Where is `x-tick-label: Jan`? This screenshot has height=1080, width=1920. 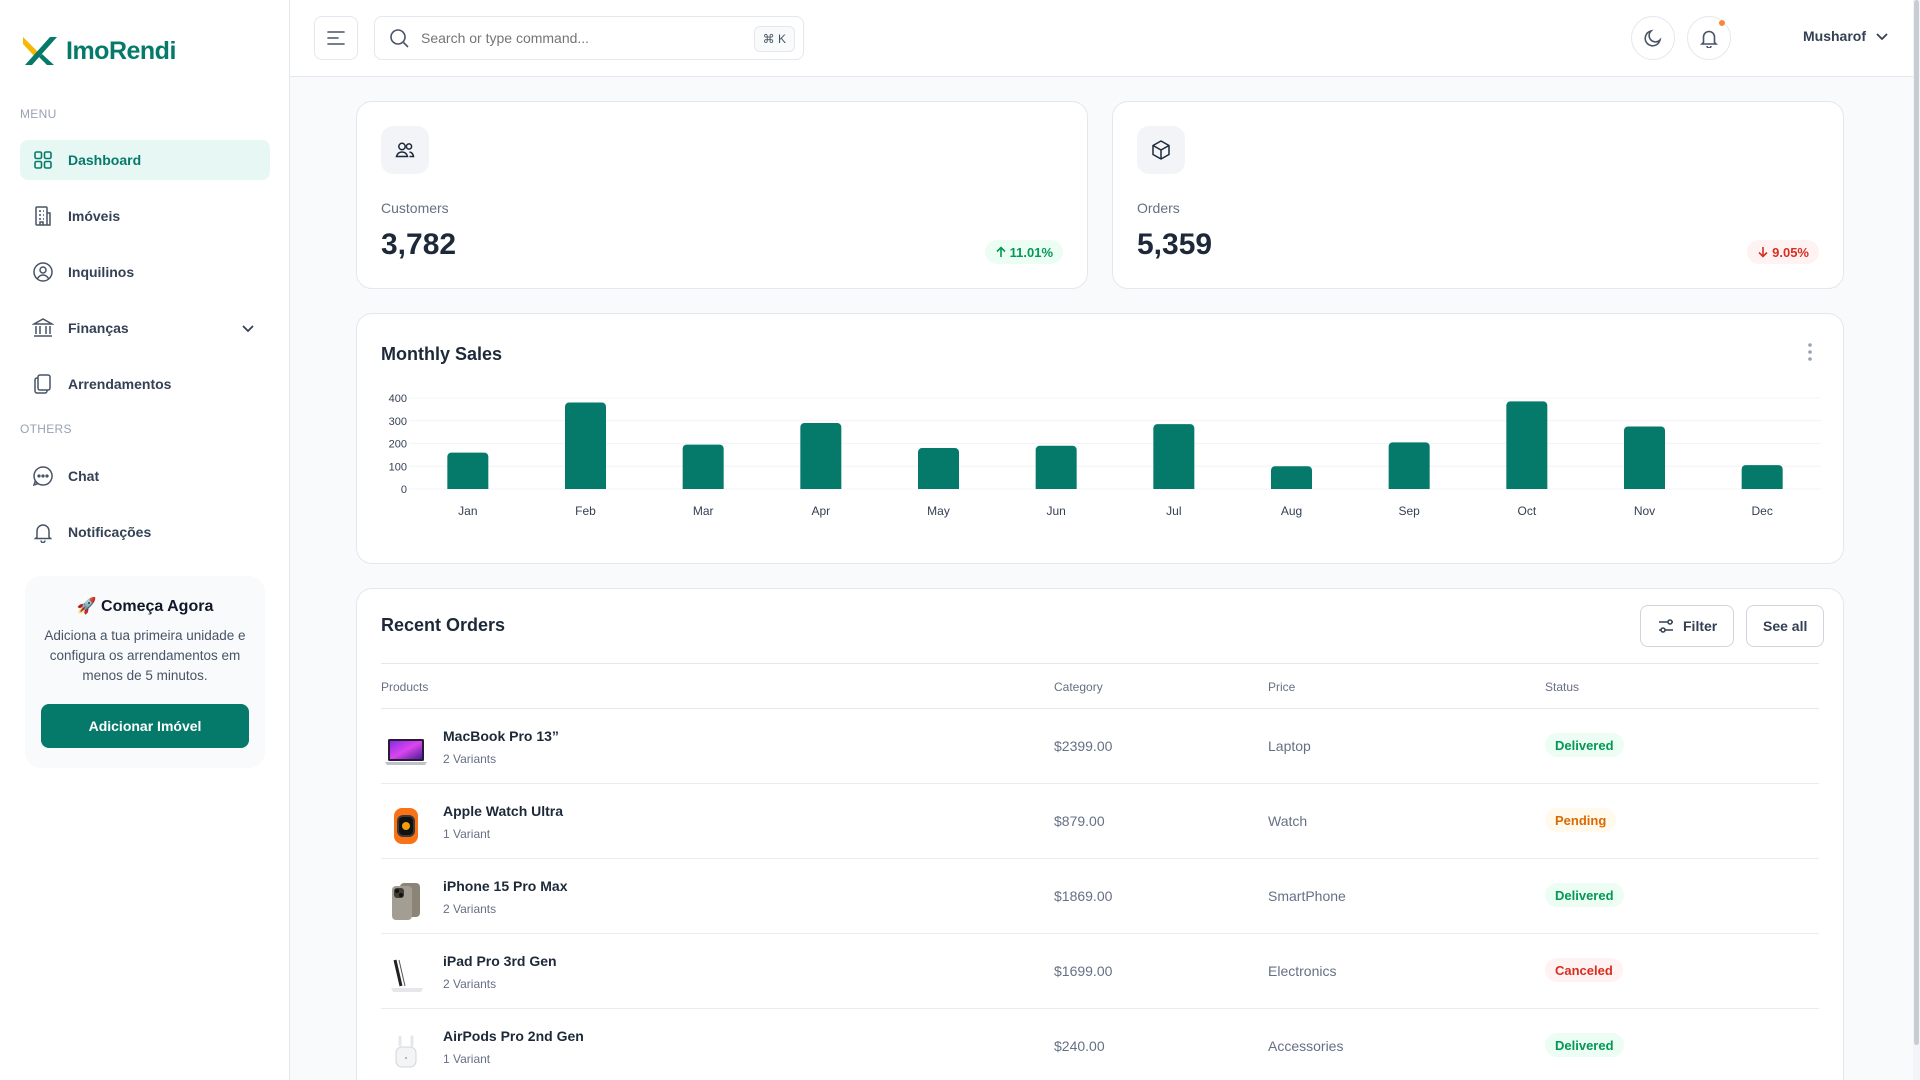 x-tick-label: Jan is located at coordinates (467, 511).